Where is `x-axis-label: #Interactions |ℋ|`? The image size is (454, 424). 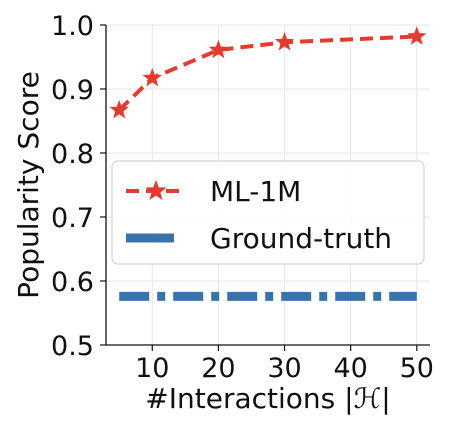 x-axis-label: #Interactions |ℋ| is located at coordinates (267, 398).